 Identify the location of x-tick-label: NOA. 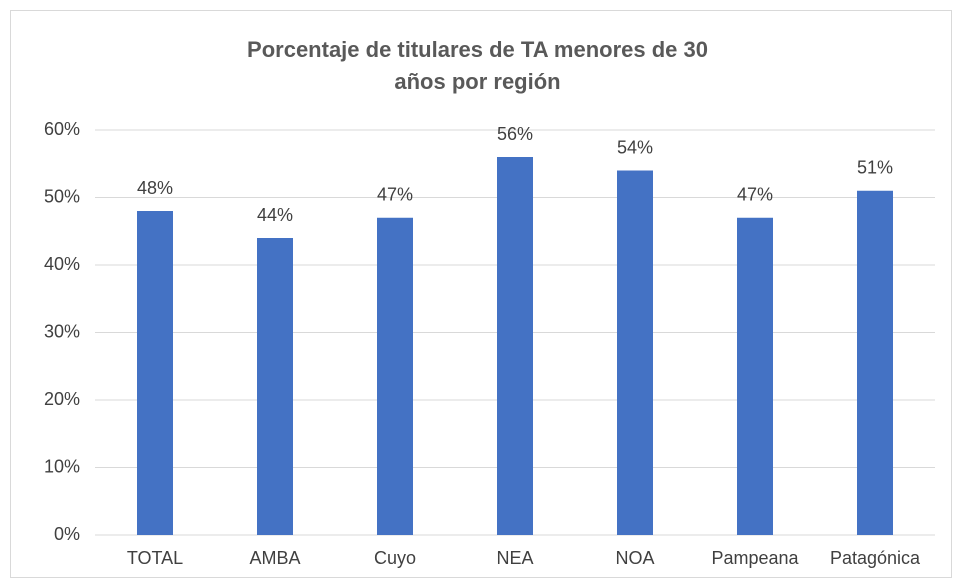
(634, 558).